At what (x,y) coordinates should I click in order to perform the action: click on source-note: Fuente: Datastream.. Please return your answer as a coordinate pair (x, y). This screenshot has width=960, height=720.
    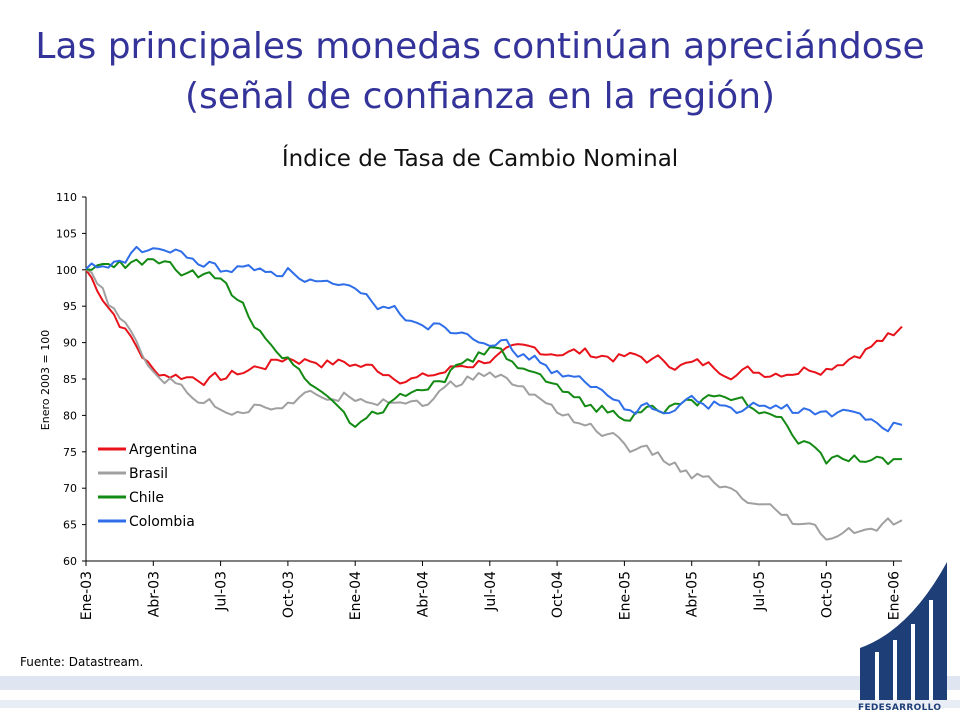
    Looking at the image, I should click on (82, 662).